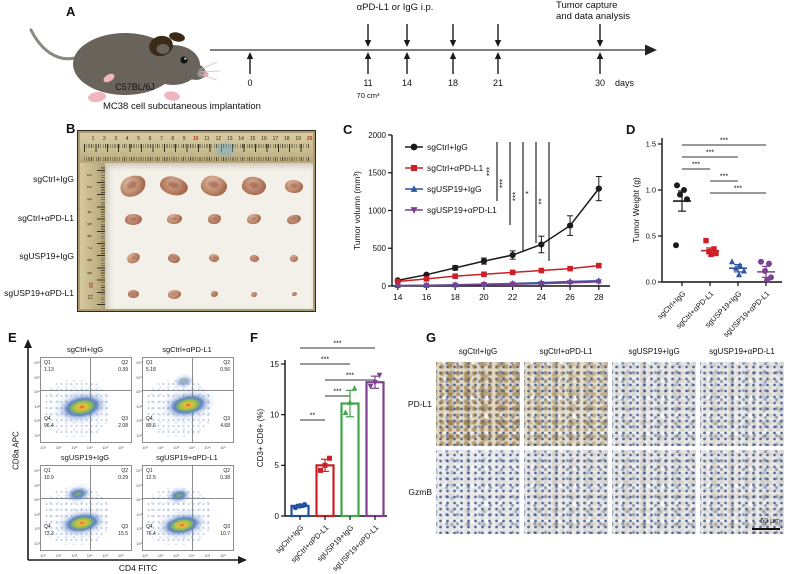  Describe the element at coordinates (151, 423) in the screenshot. I see `quadrant-stat-q4: Q4 89.6` at that location.